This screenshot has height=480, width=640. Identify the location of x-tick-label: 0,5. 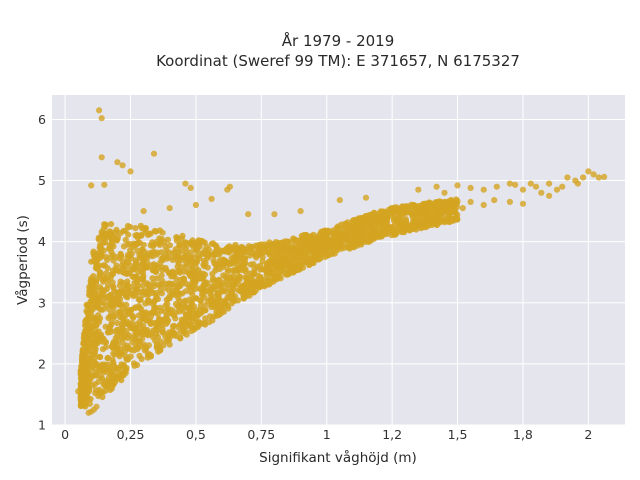
(196, 434).